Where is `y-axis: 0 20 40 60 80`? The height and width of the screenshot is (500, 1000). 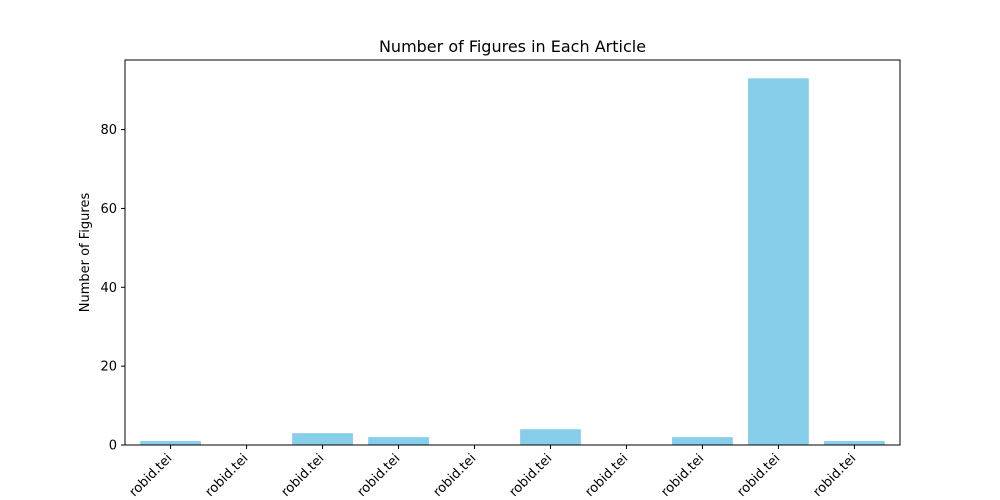 y-axis: 0 20 40 60 80 is located at coordinates (112, 288).